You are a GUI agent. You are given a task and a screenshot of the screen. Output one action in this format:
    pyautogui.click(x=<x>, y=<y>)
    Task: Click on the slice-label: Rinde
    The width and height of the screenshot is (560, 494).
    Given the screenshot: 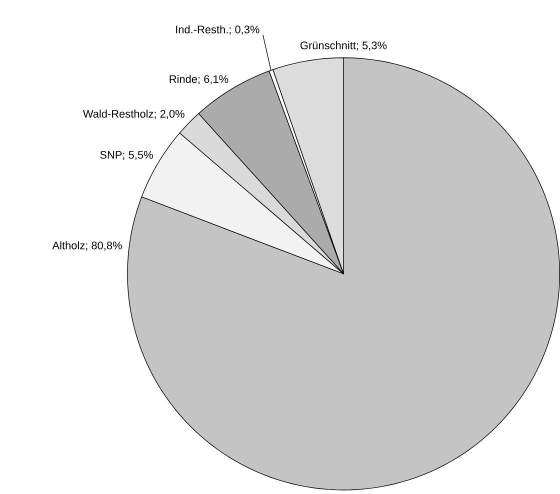 What is the action you would take?
    pyautogui.click(x=184, y=79)
    